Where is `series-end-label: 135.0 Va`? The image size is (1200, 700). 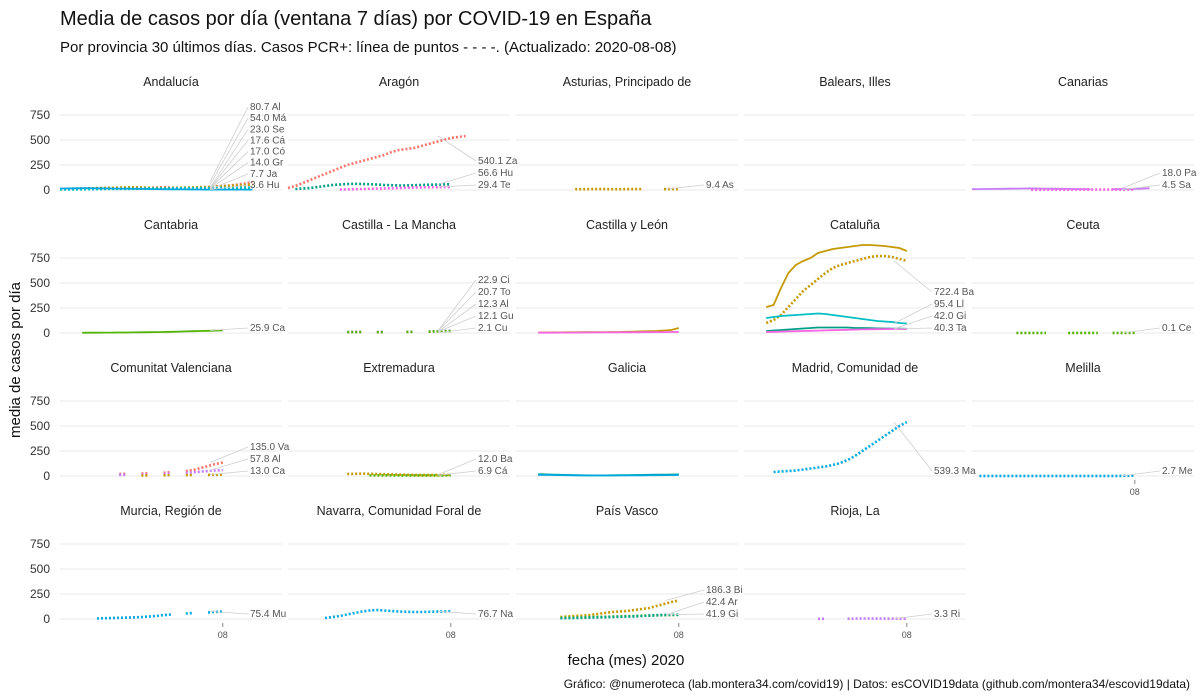 series-end-label: 135.0 Va is located at coordinates (270, 447).